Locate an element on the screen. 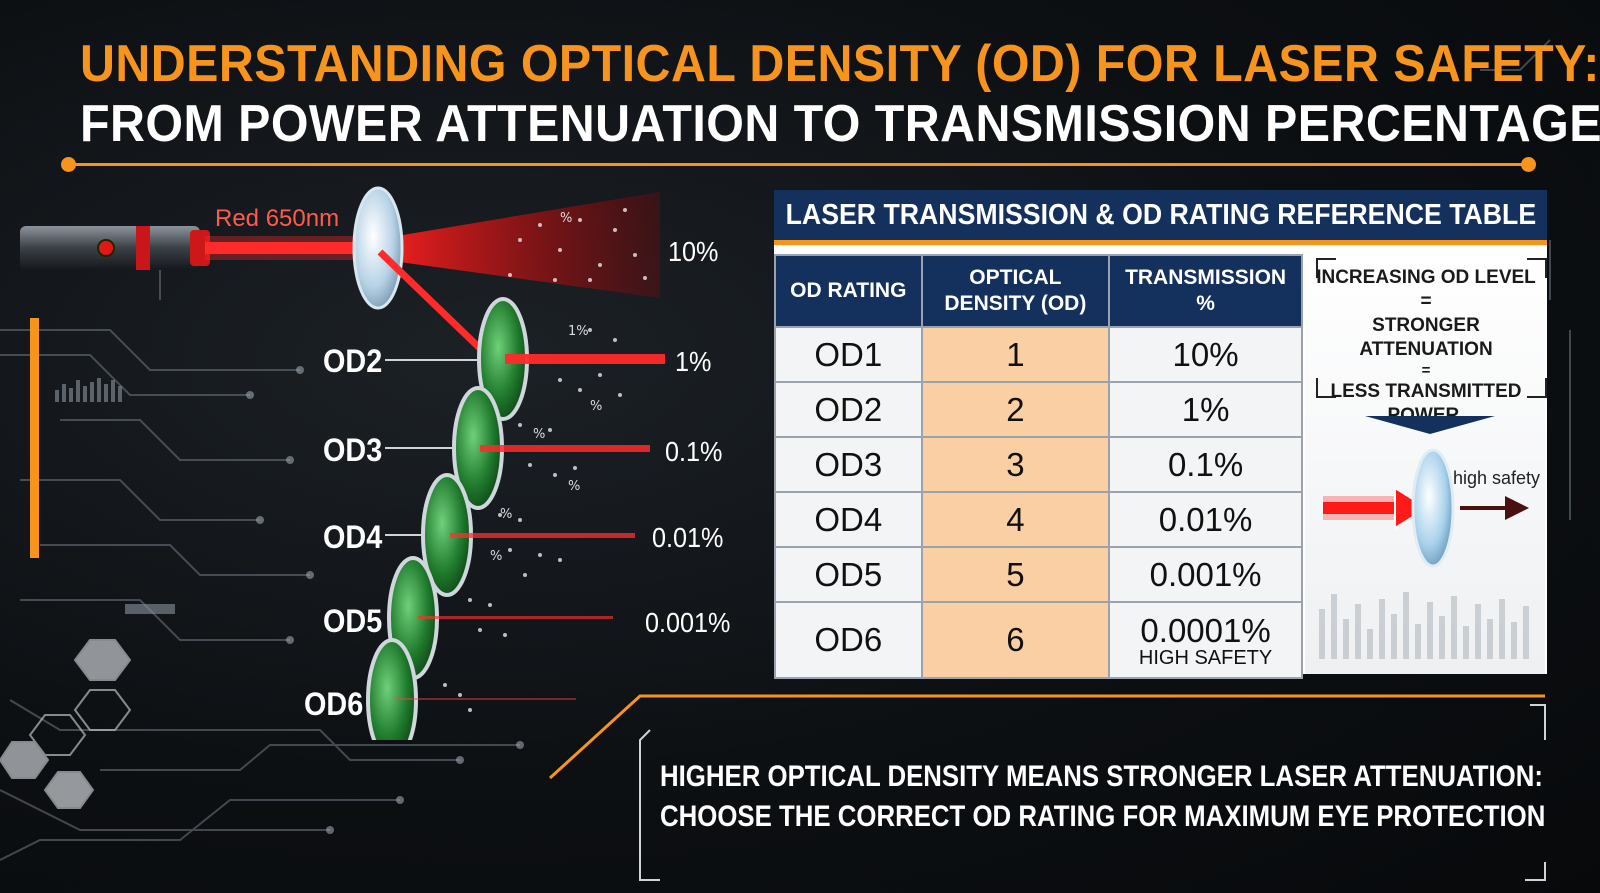  cell-density: 6 is located at coordinates (1015, 640).